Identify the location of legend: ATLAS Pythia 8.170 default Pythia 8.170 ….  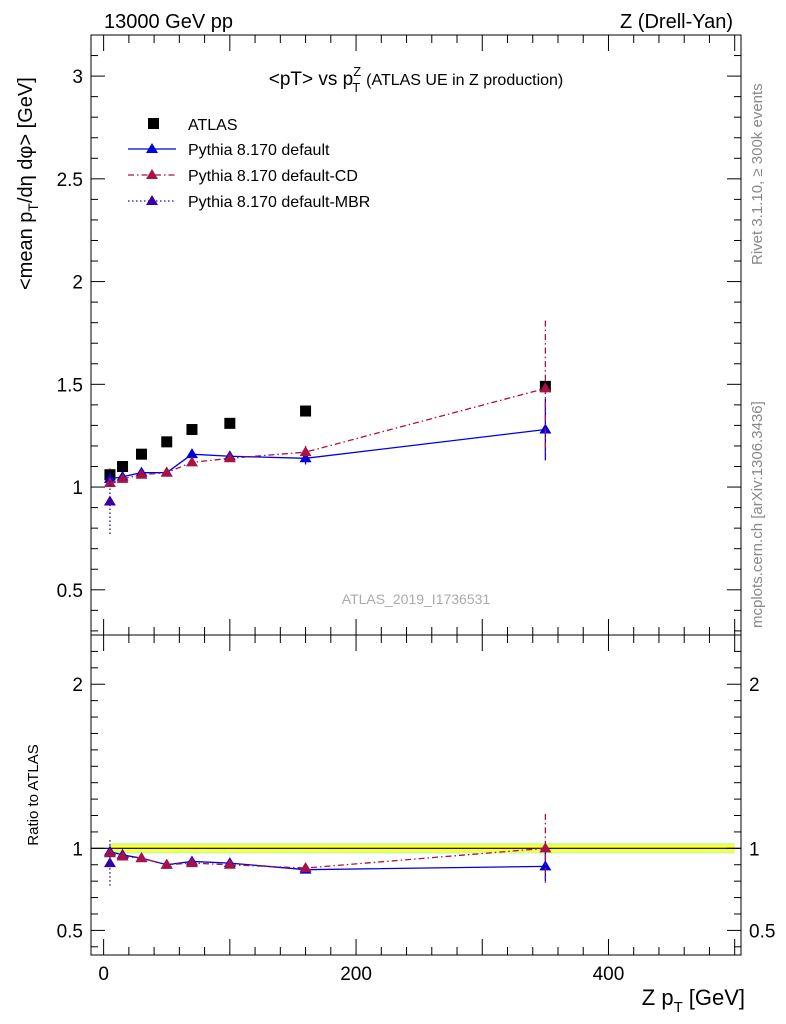
(249, 164).